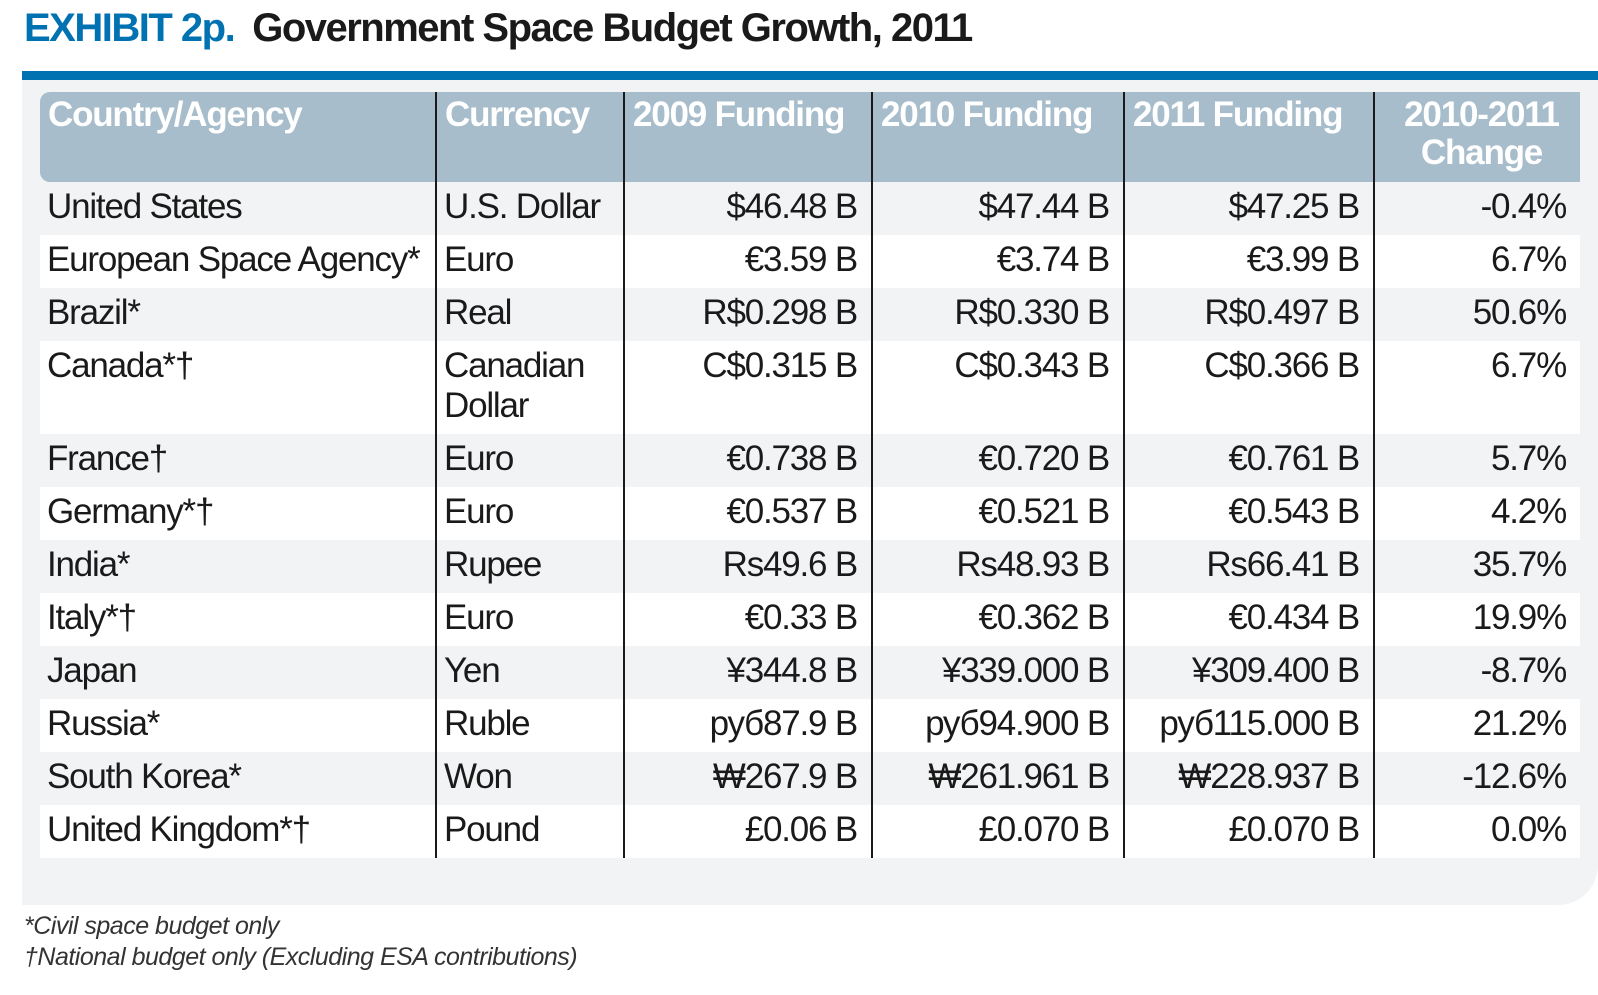 Image resolution: width=1598 pixels, height=995 pixels. I want to click on cell-funding-2009: €0.537 B, so click(747, 513).